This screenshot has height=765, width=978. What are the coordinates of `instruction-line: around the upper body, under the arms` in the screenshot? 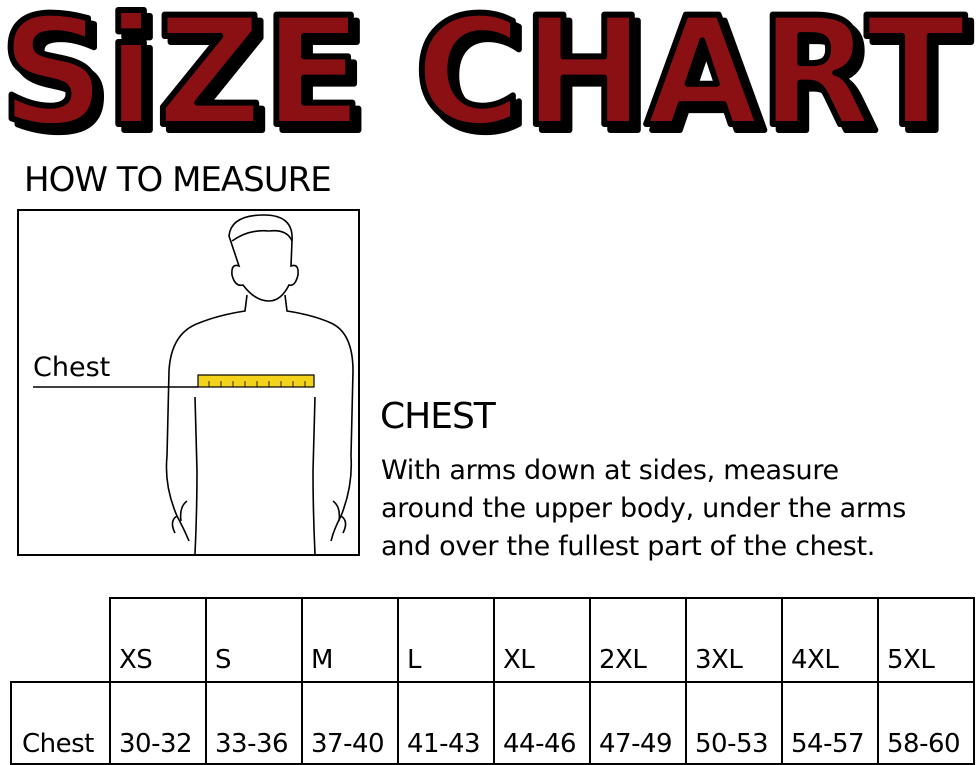 It's located at (644, 508).